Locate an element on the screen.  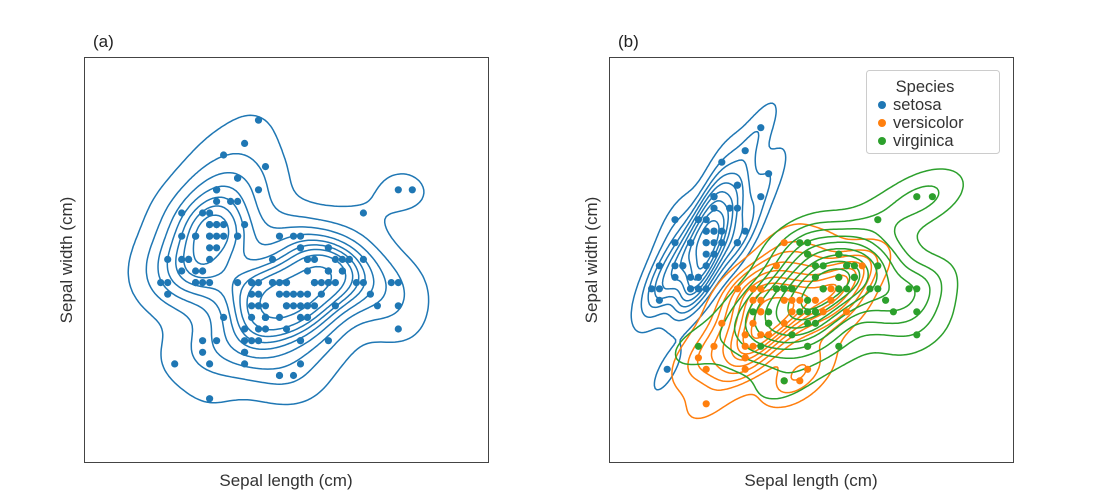
contour-line-versicolor is located at coordinates (781, 321).